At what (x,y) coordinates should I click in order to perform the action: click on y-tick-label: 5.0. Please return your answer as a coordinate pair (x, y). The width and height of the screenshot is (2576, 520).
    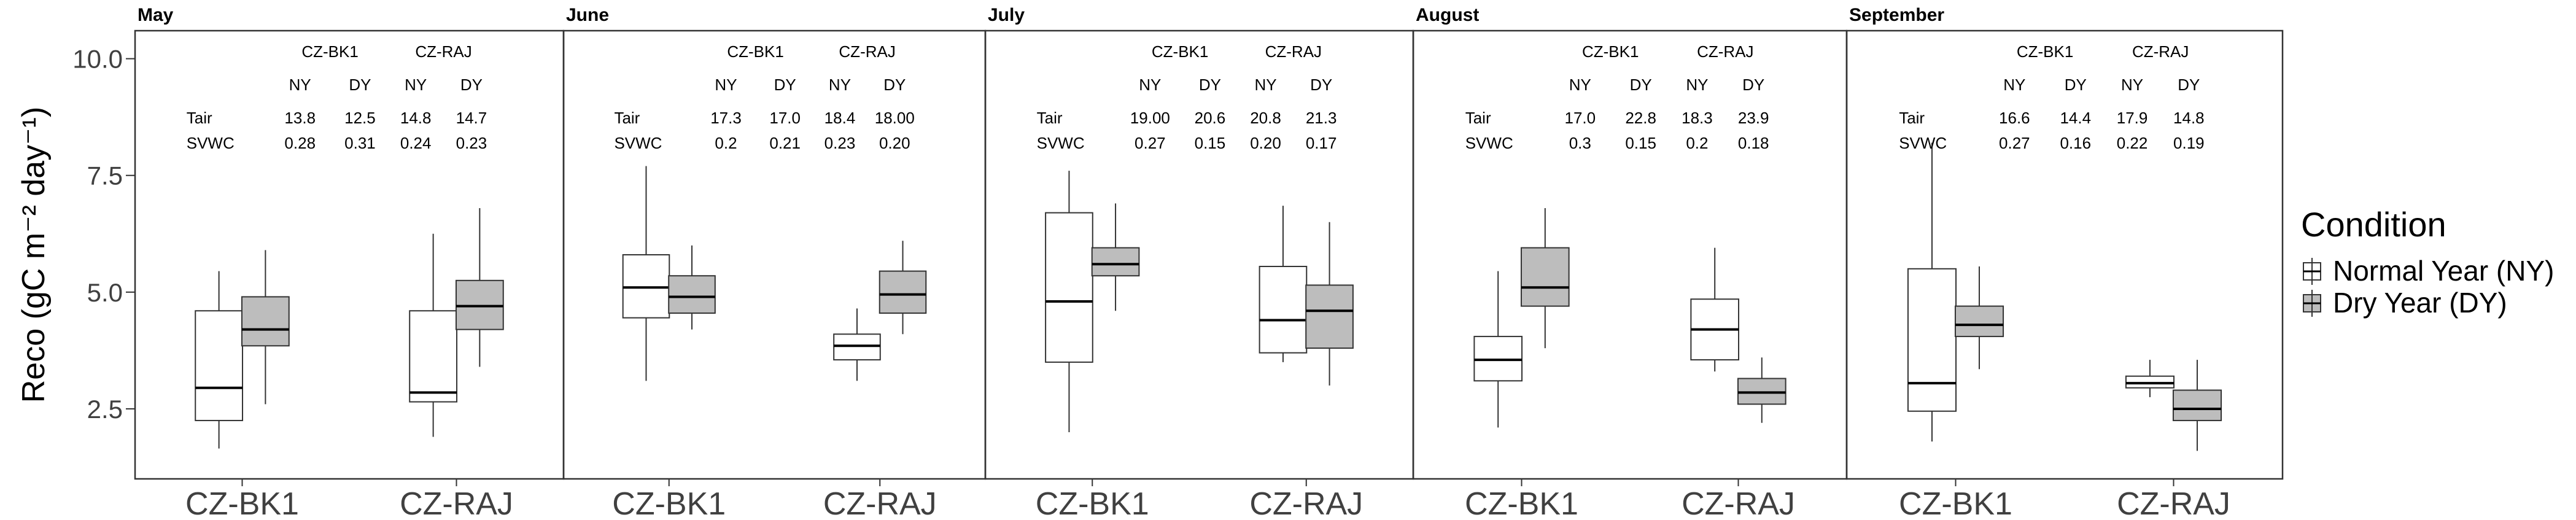
    Looking at the image, I should click on (105, 292).